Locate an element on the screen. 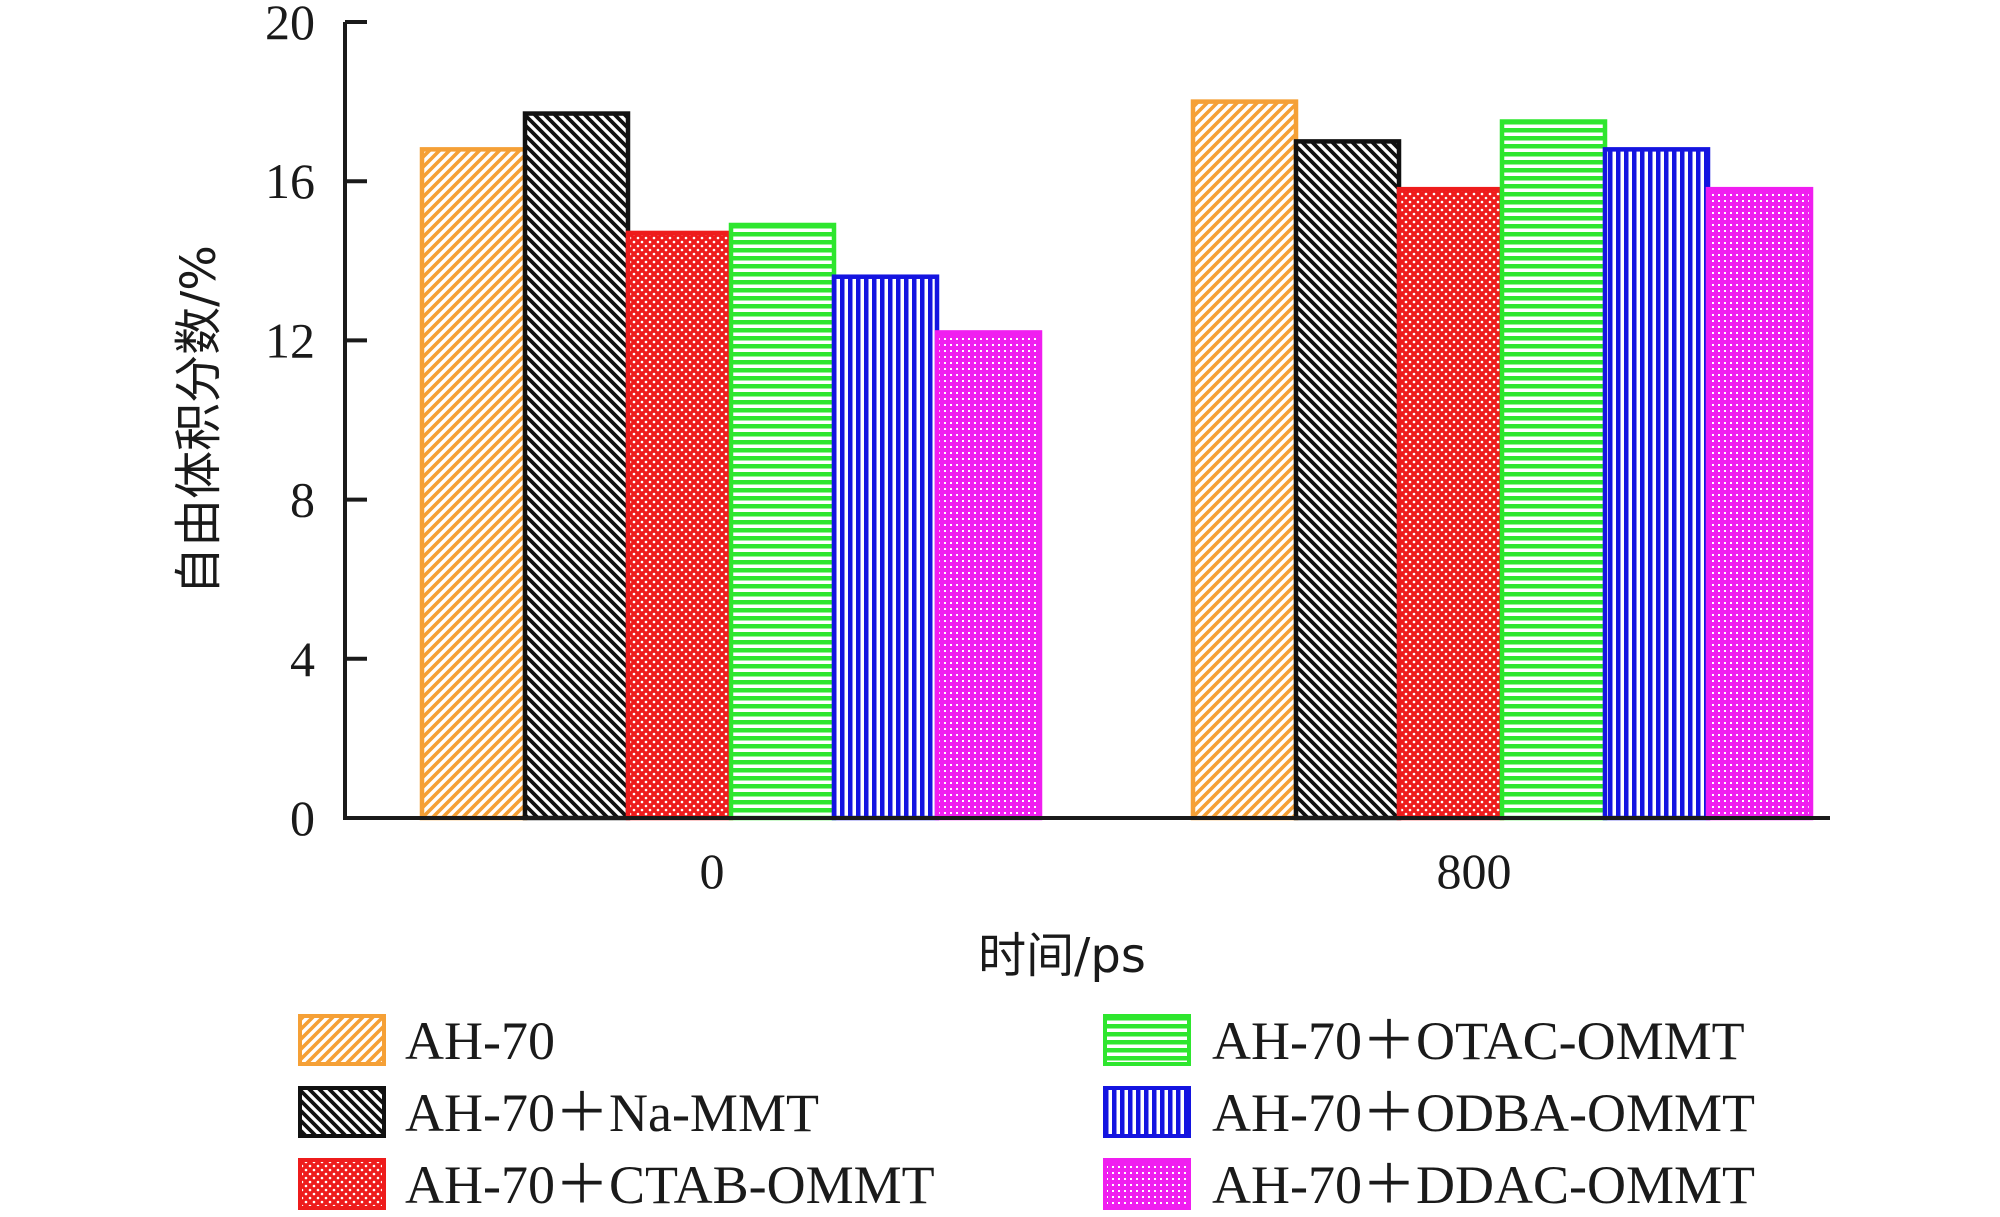  legend-label: AH-70＋ODBA-OMMT is located at coordinates (1483, 1113).